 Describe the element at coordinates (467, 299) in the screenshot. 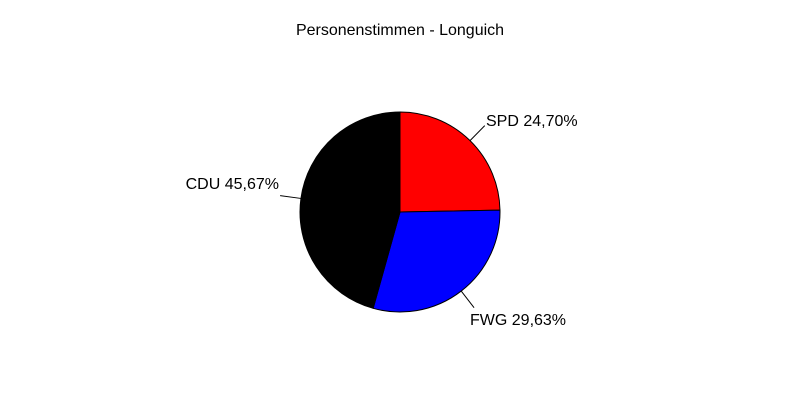

I see `leader-line-fwg` at that location.